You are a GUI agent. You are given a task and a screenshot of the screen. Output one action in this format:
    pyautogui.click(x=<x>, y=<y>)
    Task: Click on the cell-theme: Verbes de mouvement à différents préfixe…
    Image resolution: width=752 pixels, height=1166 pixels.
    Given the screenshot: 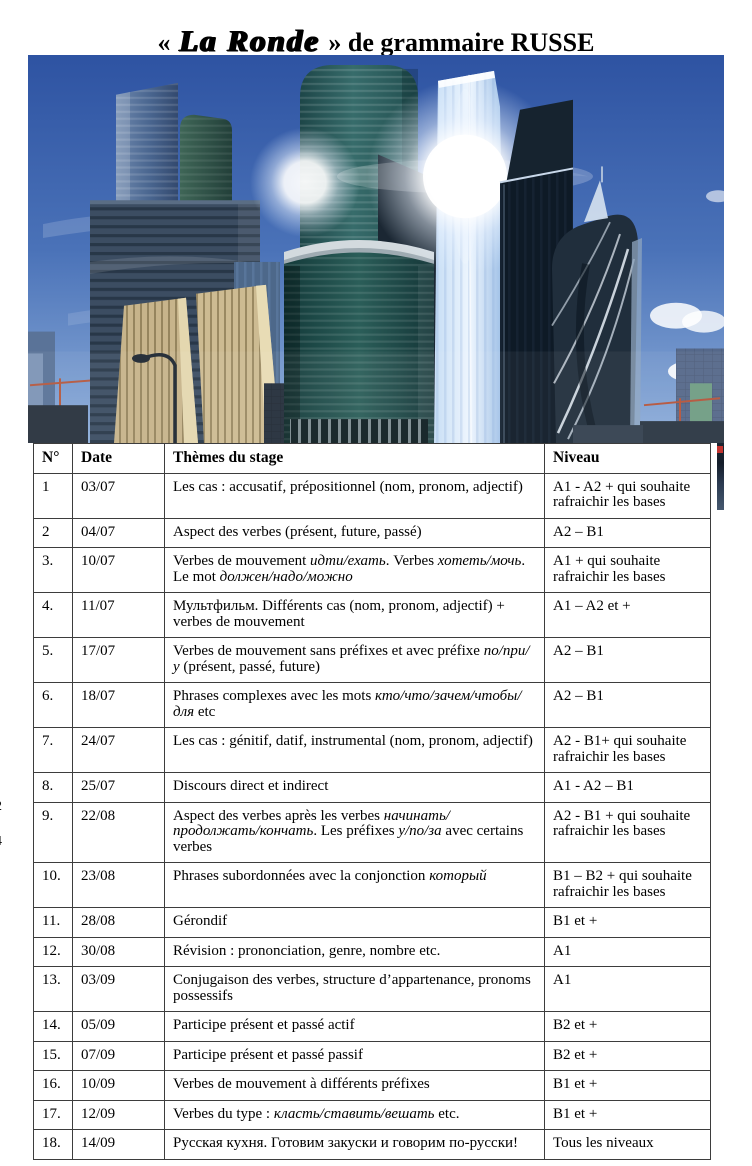 What is the action you would take?
    pyautogui.click(x=354, y=1085)
    